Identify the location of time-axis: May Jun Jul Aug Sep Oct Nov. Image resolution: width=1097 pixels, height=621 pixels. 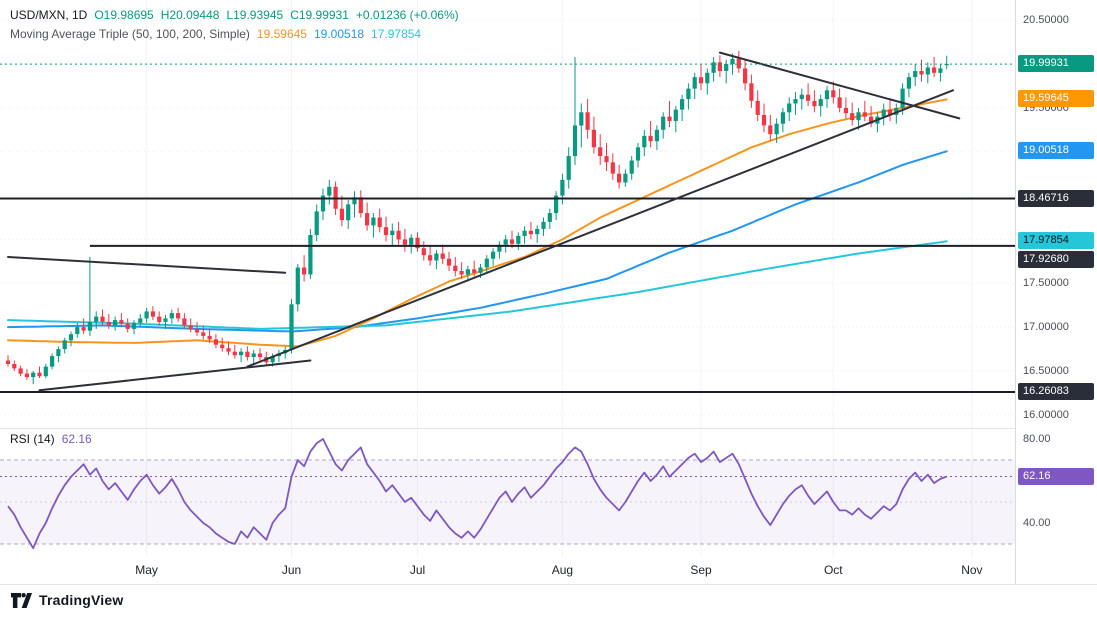
(507, 570).